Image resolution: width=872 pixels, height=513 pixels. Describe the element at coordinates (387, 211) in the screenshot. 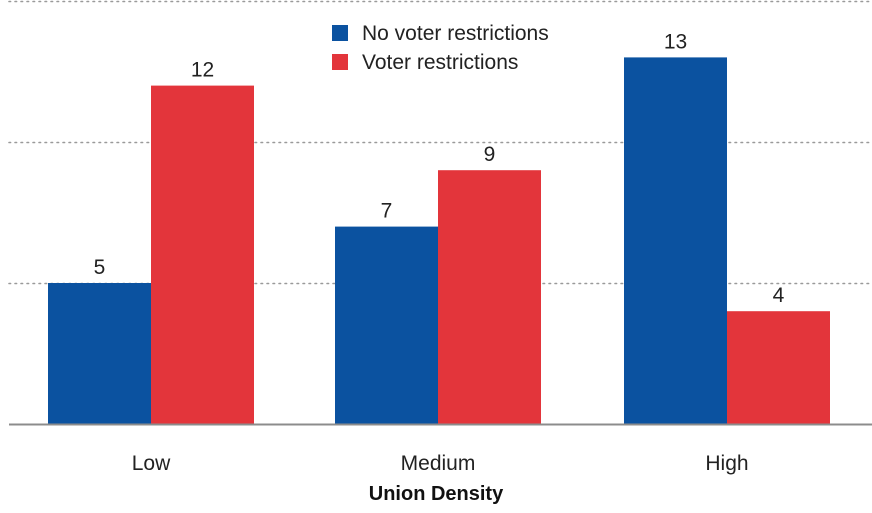

I see `data-label-medium-series-1: 7` at that location.